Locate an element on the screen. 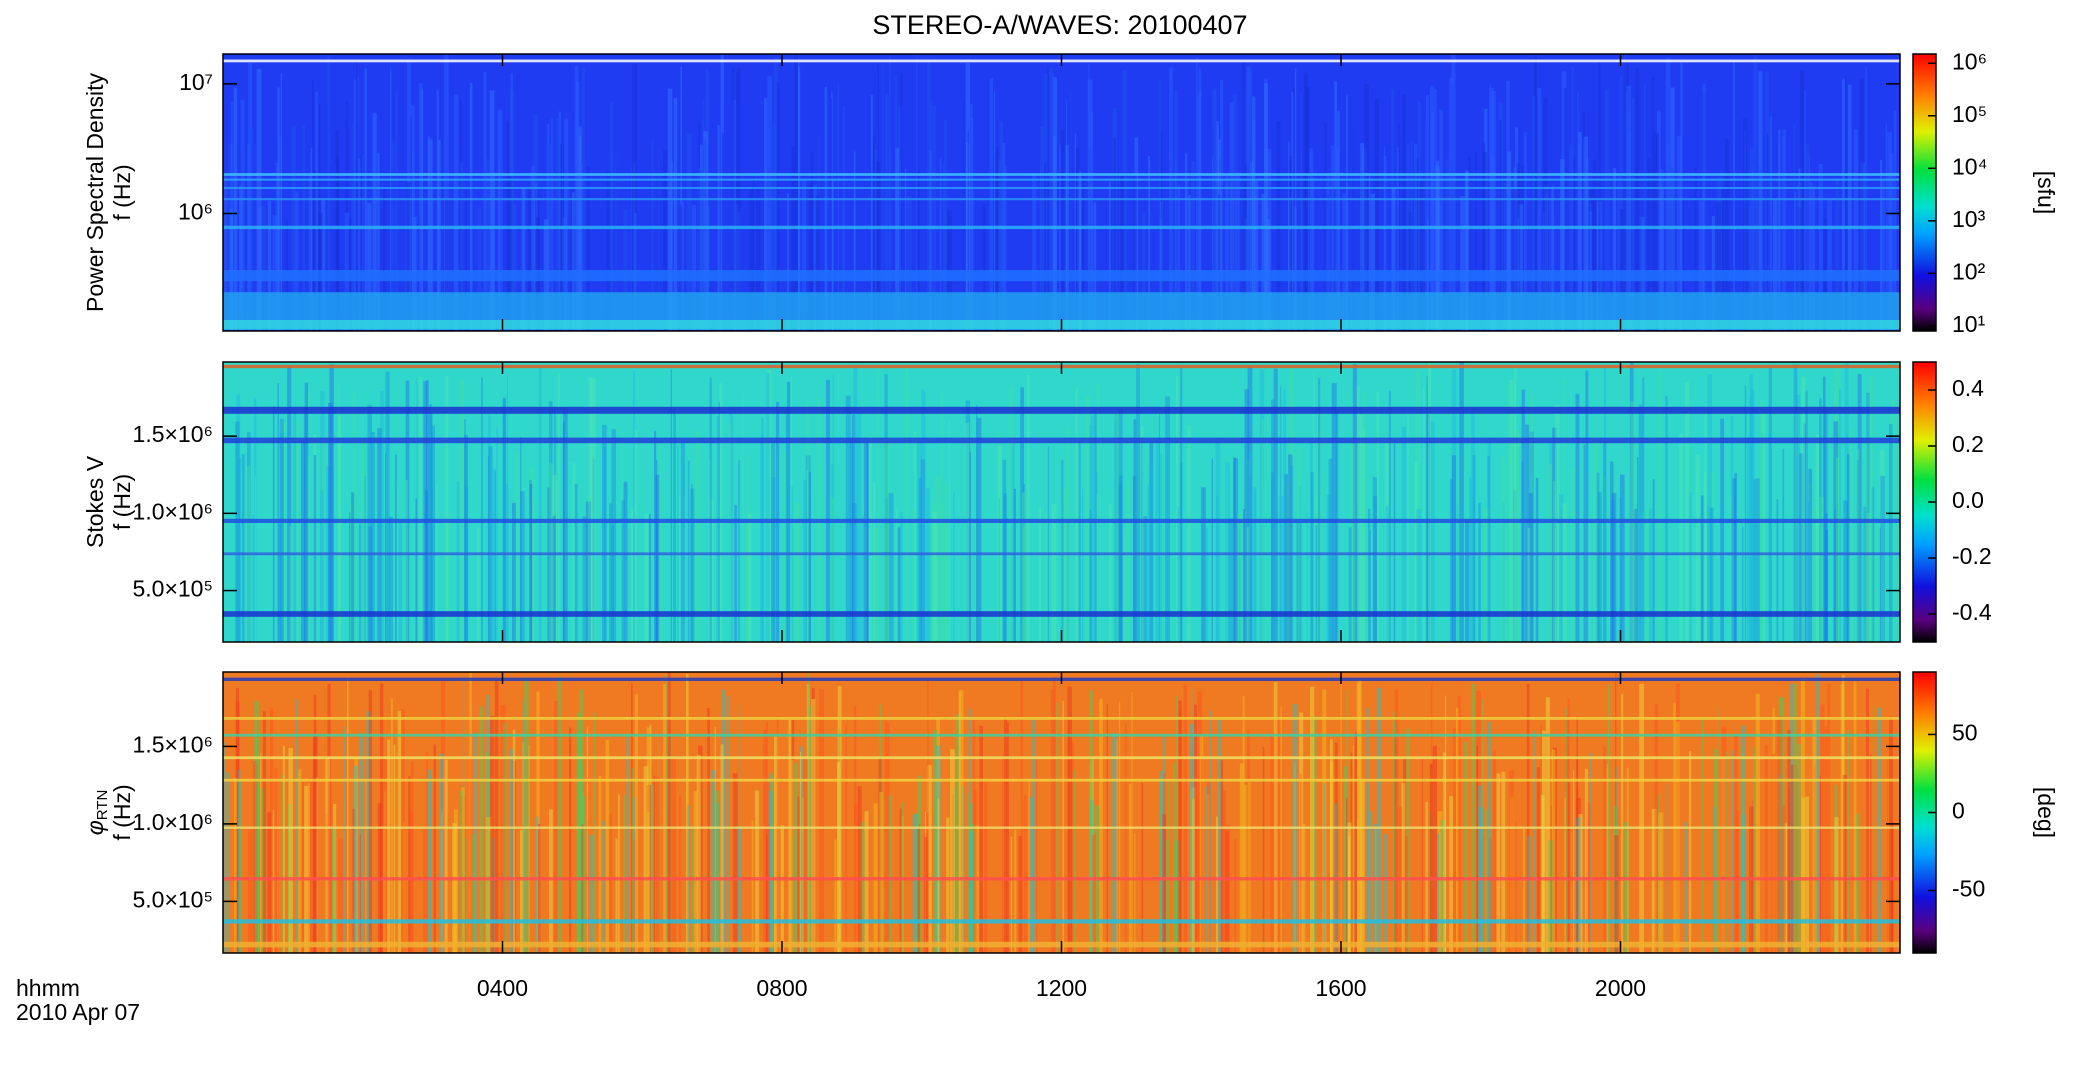  x-tick-label: 2000 is located at coordinates (1620, 988).